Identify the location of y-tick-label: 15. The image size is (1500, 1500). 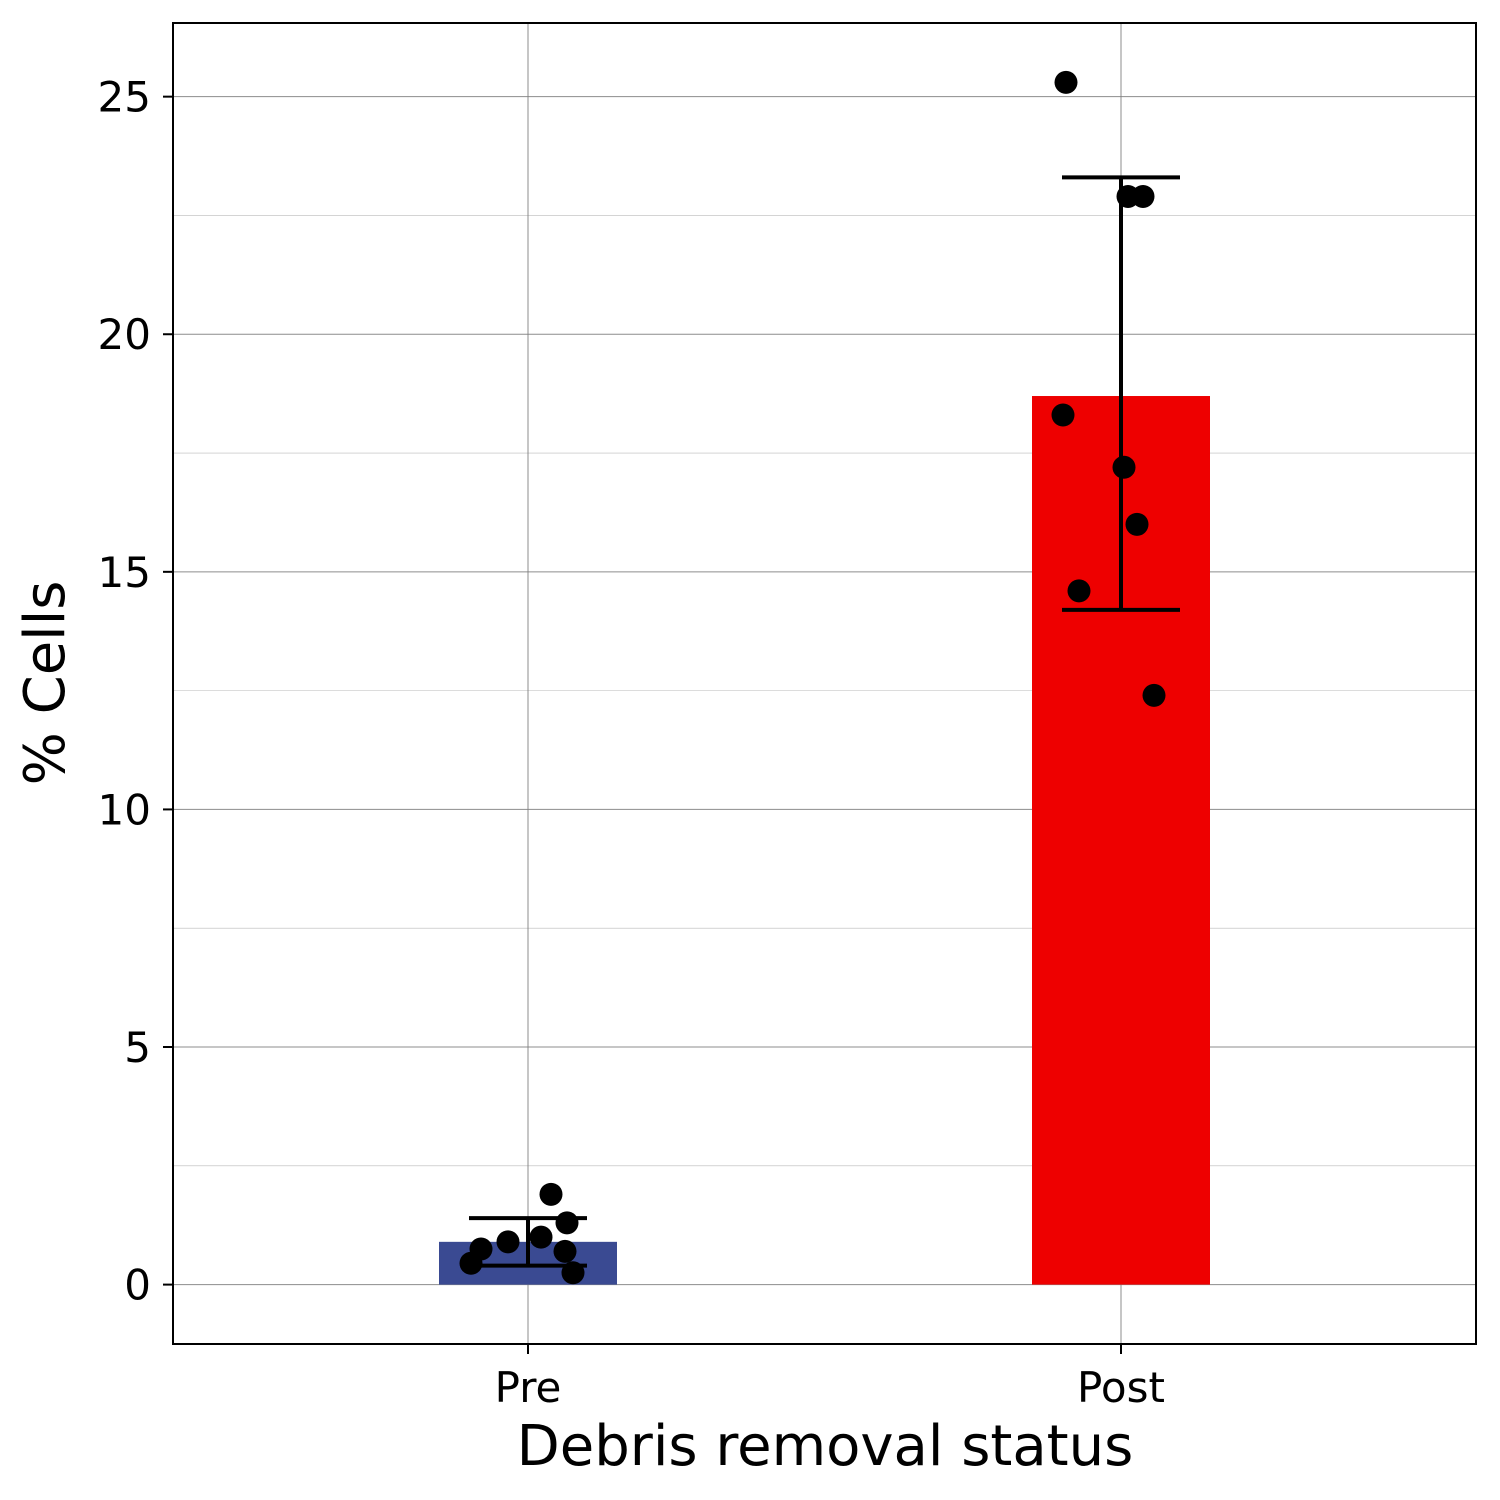
(124, 572).